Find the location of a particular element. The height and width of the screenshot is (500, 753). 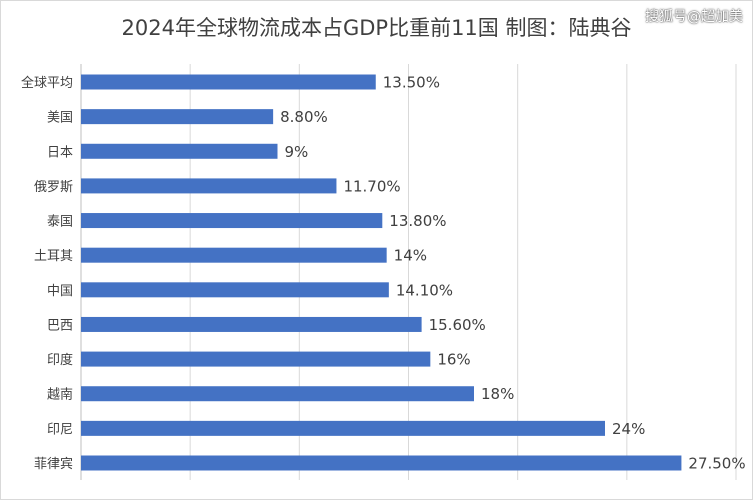

data-label: 13.80% is located at coordinates (417, 221).